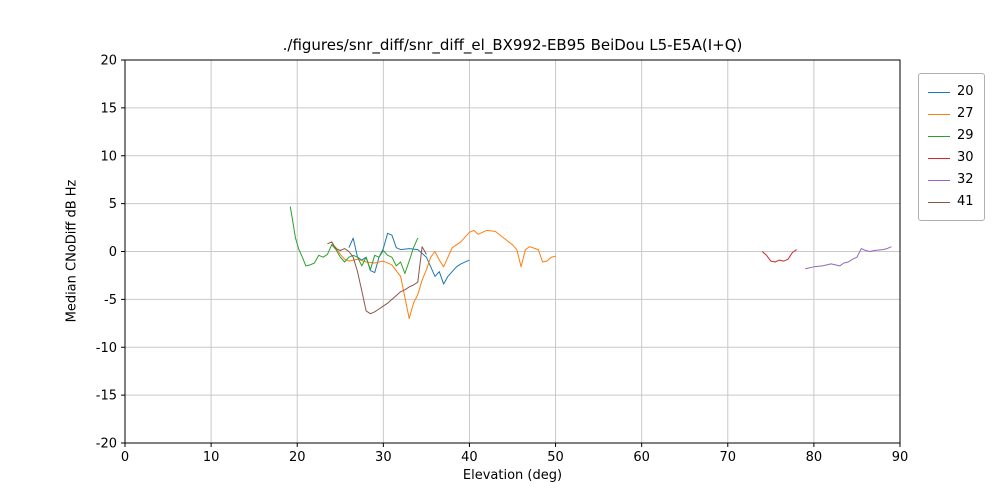  Describe the element at coordinates (965, 157) in the screenshot. I see `legend-label: 30` at that location.